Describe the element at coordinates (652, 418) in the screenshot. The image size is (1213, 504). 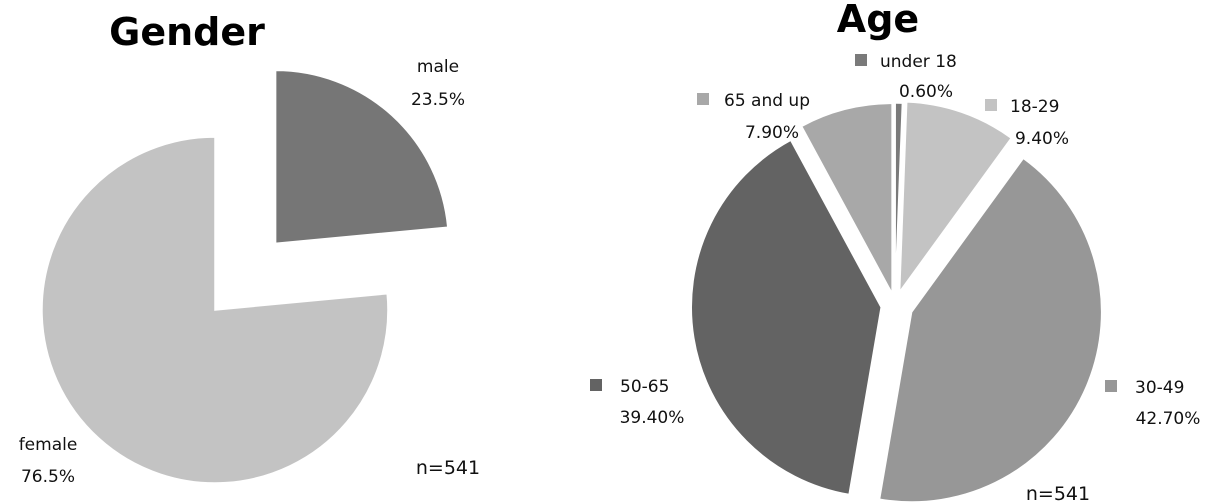
I see `slice-value-50-65: 39.40%` at that location.